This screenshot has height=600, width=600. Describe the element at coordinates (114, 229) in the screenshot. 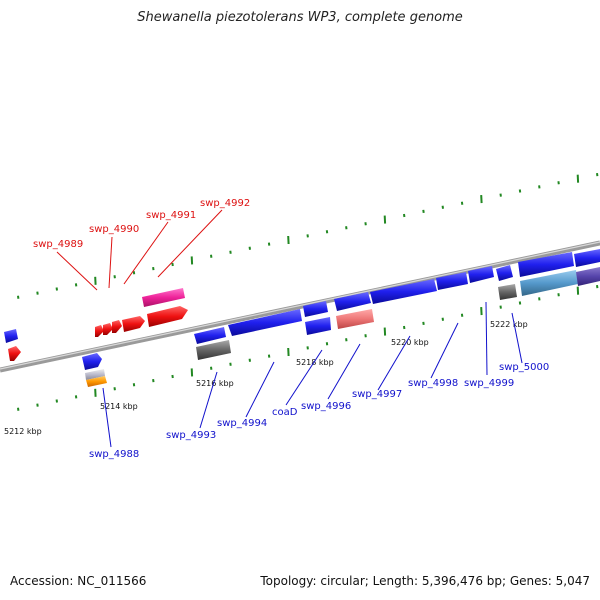

I see `gene-label-swp_4990: swp_4990` at that location.